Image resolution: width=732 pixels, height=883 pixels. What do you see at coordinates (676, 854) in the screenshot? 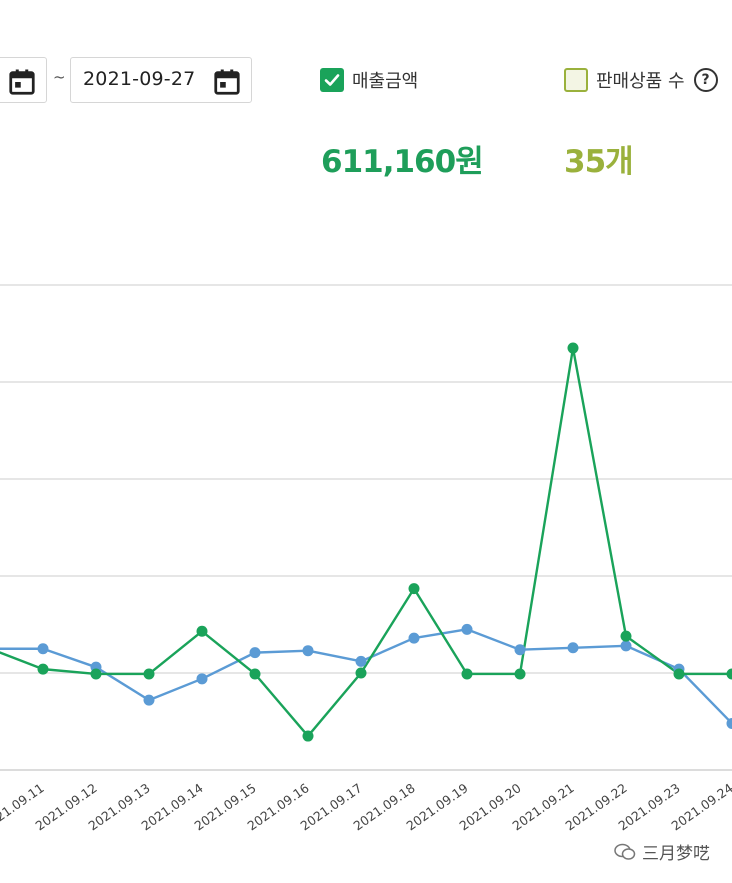
I see `watermark-text: 三月梦呓` at bounding box center [676, 854].